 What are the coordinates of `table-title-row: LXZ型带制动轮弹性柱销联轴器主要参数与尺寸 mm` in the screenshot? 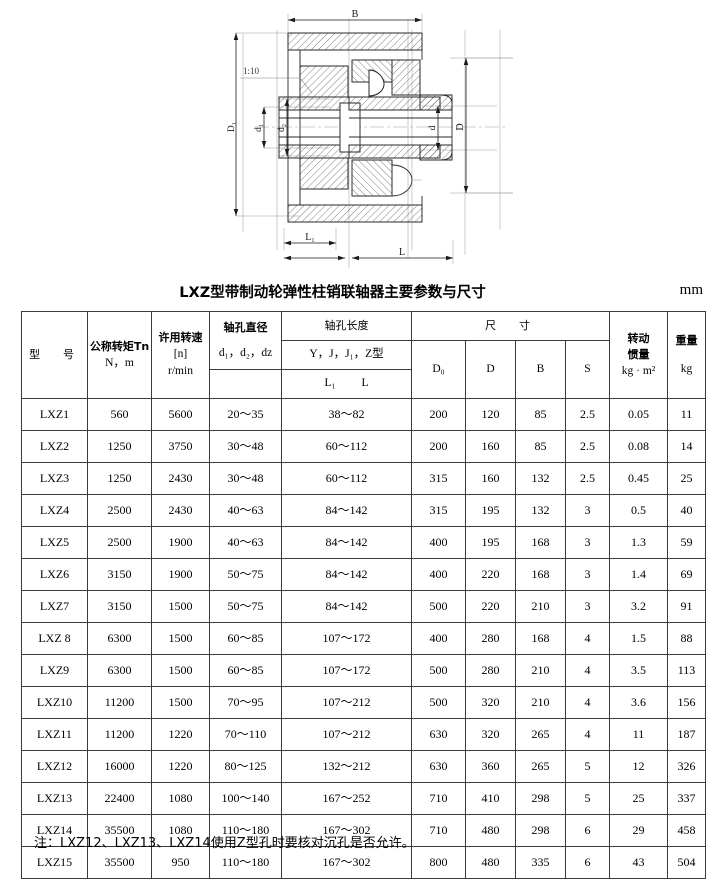 It's located at (362, 294).